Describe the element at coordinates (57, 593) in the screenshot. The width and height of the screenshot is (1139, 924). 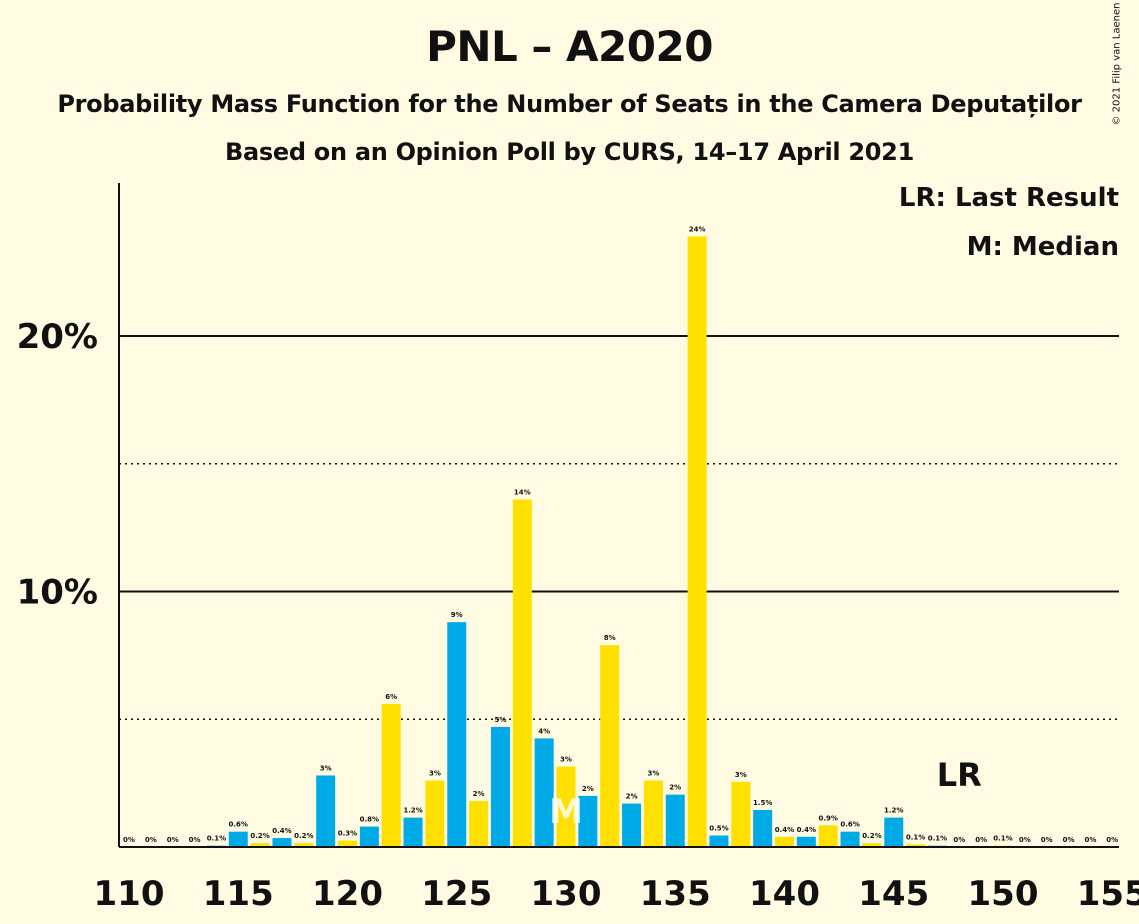
I see `y-tick-label-10: 10%` at that location.